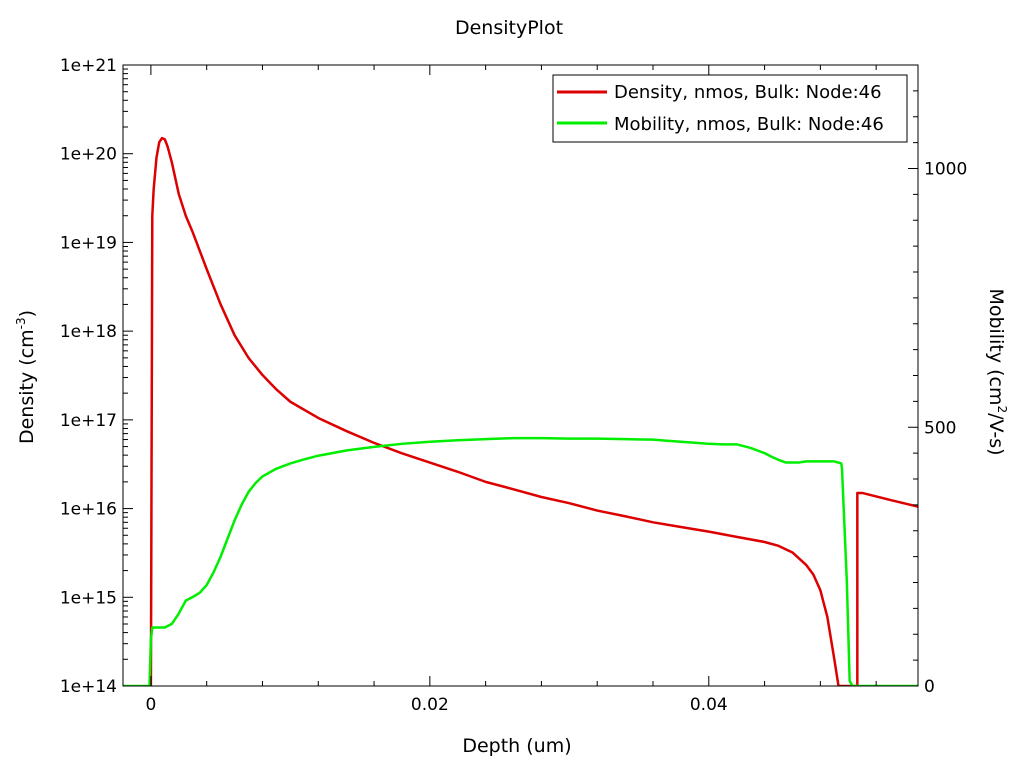  Describe the element at coordinates (88, 66) in the screenshot. I see `y-left-tick-label: 1e+21` at that location.